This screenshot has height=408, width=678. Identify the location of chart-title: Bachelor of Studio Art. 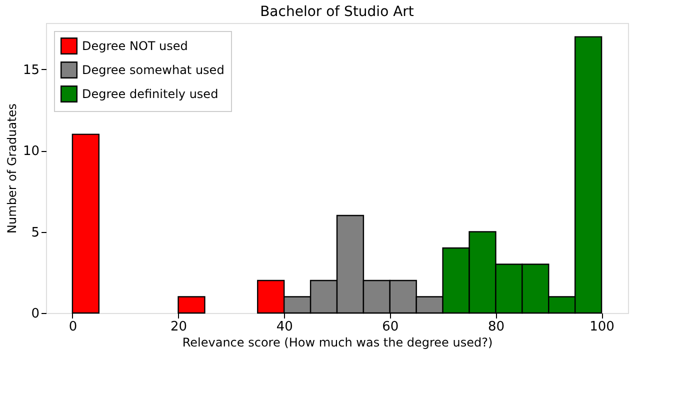
(337, 12).